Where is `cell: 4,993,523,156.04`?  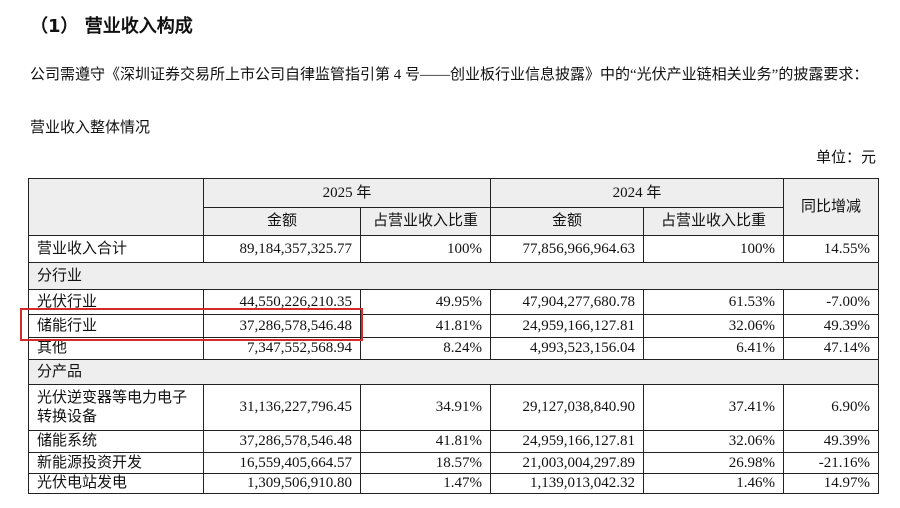
cell: 4,993,523,156.04 is located at coordinates (567, 348).